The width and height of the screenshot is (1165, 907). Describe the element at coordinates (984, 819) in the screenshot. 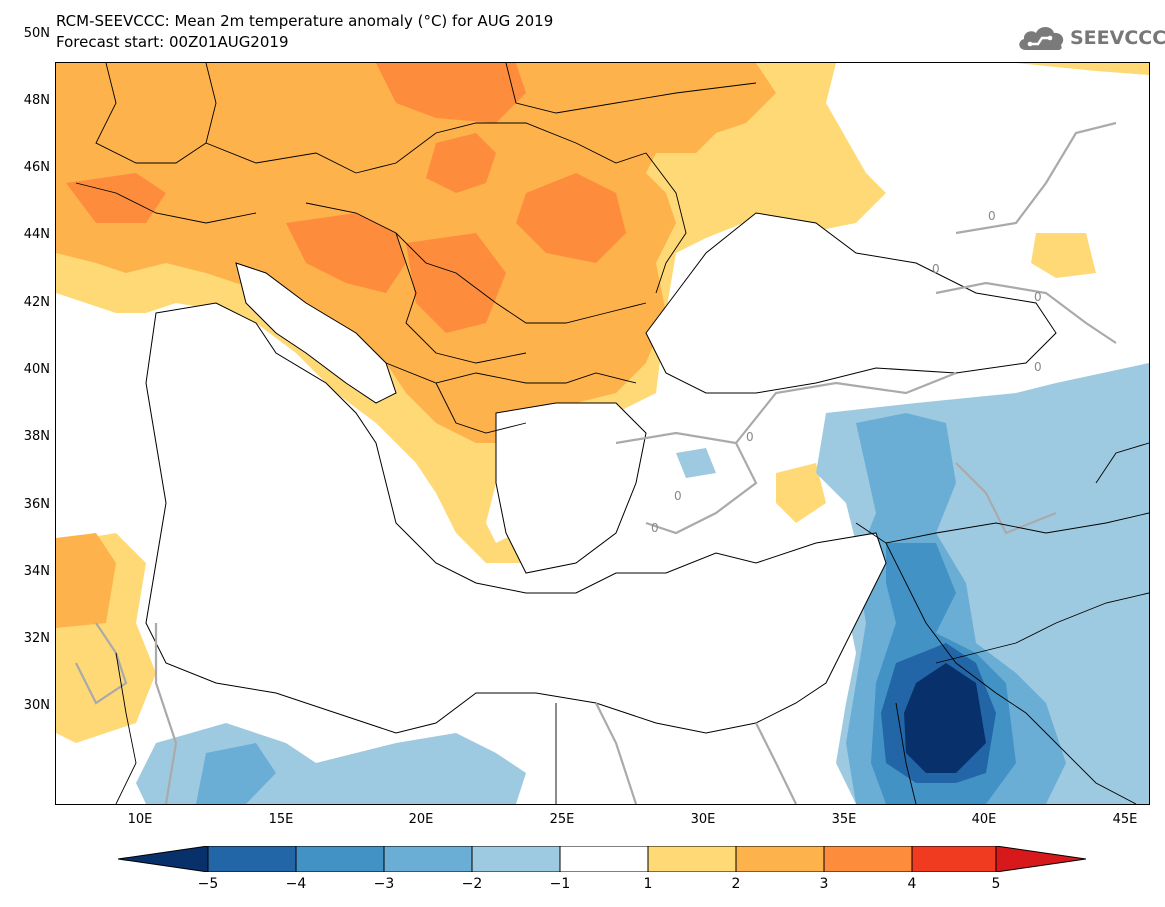

I see `lon-label: 40E` at that location.